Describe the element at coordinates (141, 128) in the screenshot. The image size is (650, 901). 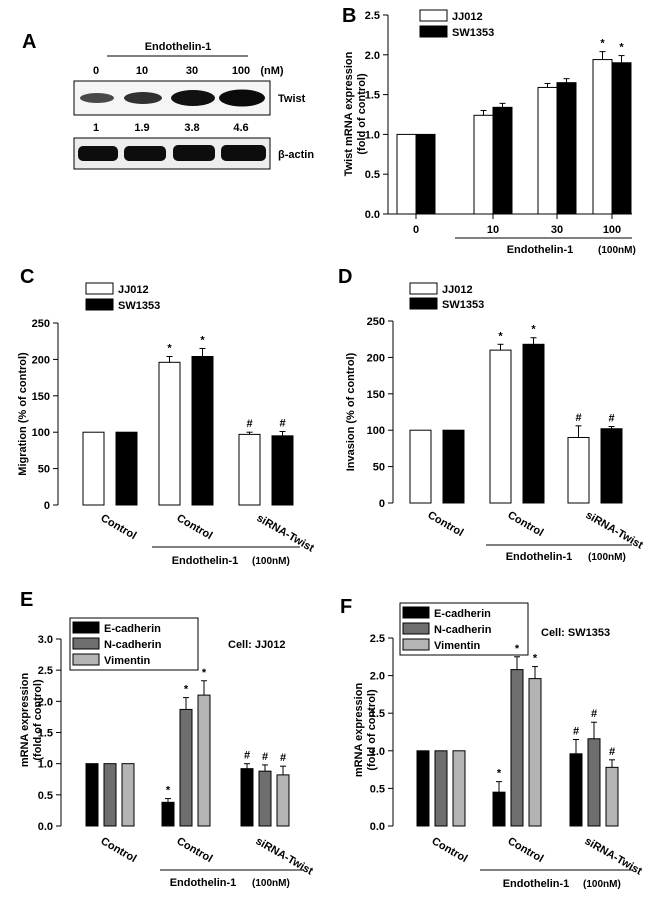
I see `blot-quant-2: 1.9` at that location.